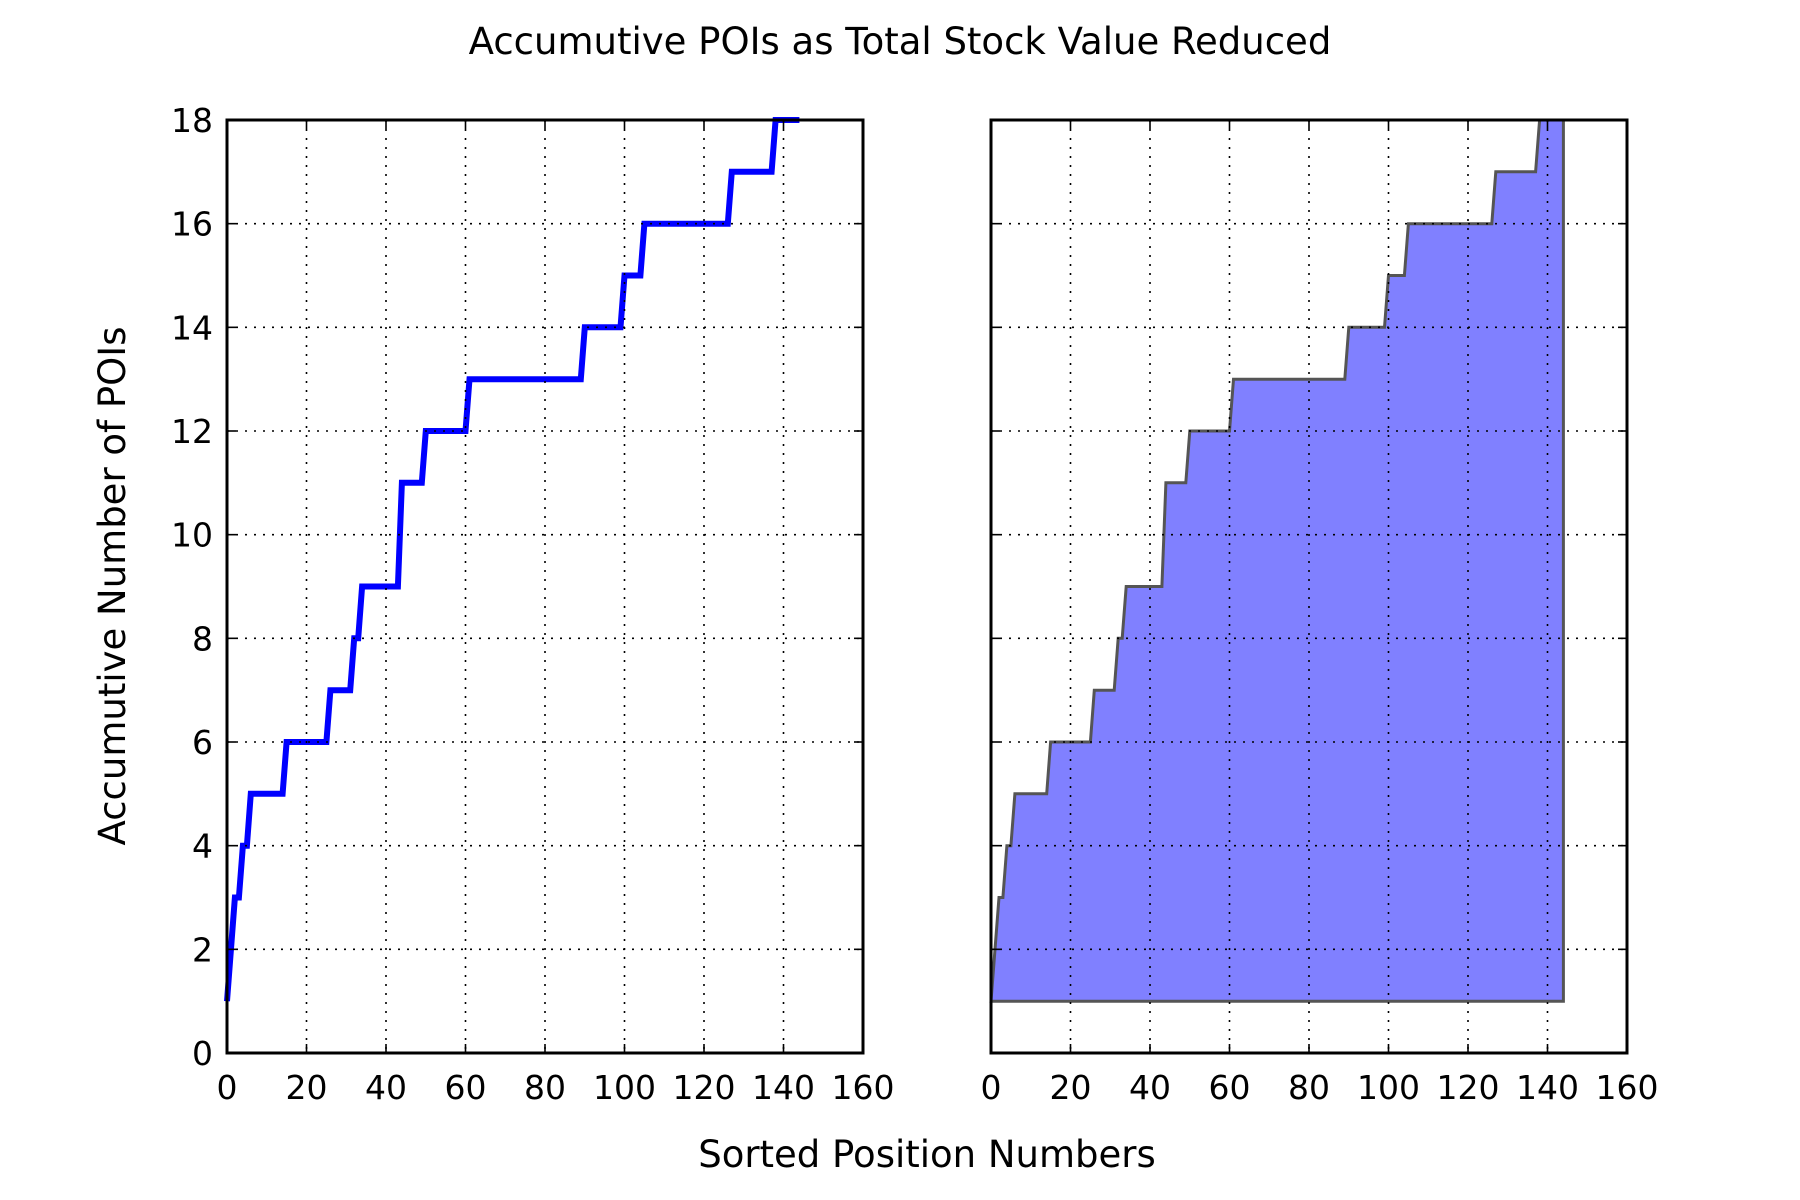 This screenshot has height=1200, width=1800. Describe the element at coordinates (192, 535) in the screenshot. I see `ytick-label-10: 10` at that location.